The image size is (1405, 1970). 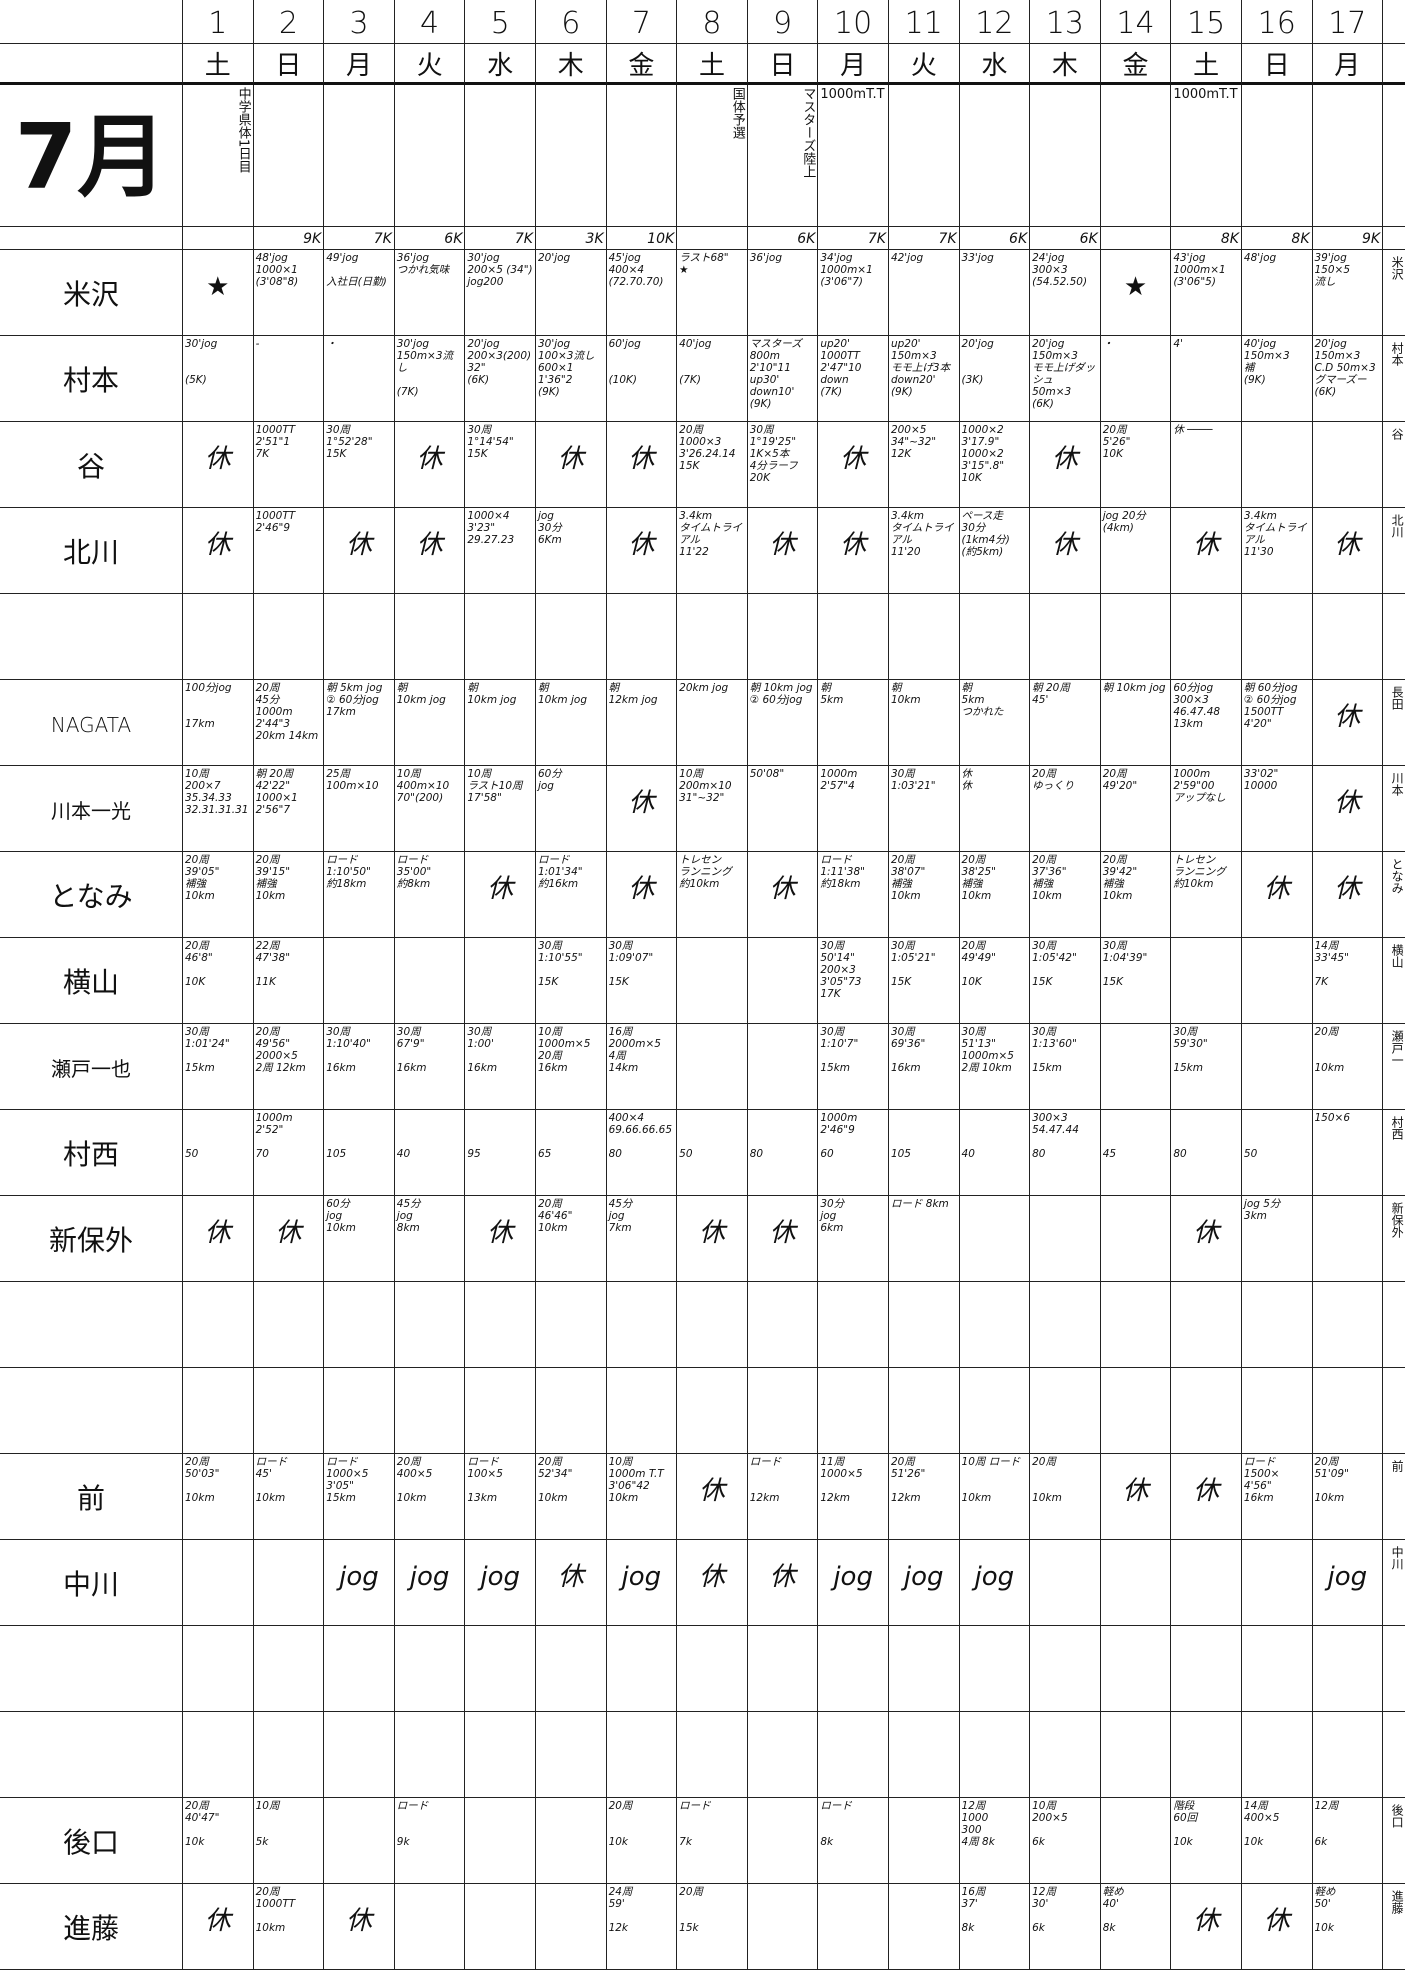 I want to click on athlete-side-label: 川本, so click(x=1394, y=809).